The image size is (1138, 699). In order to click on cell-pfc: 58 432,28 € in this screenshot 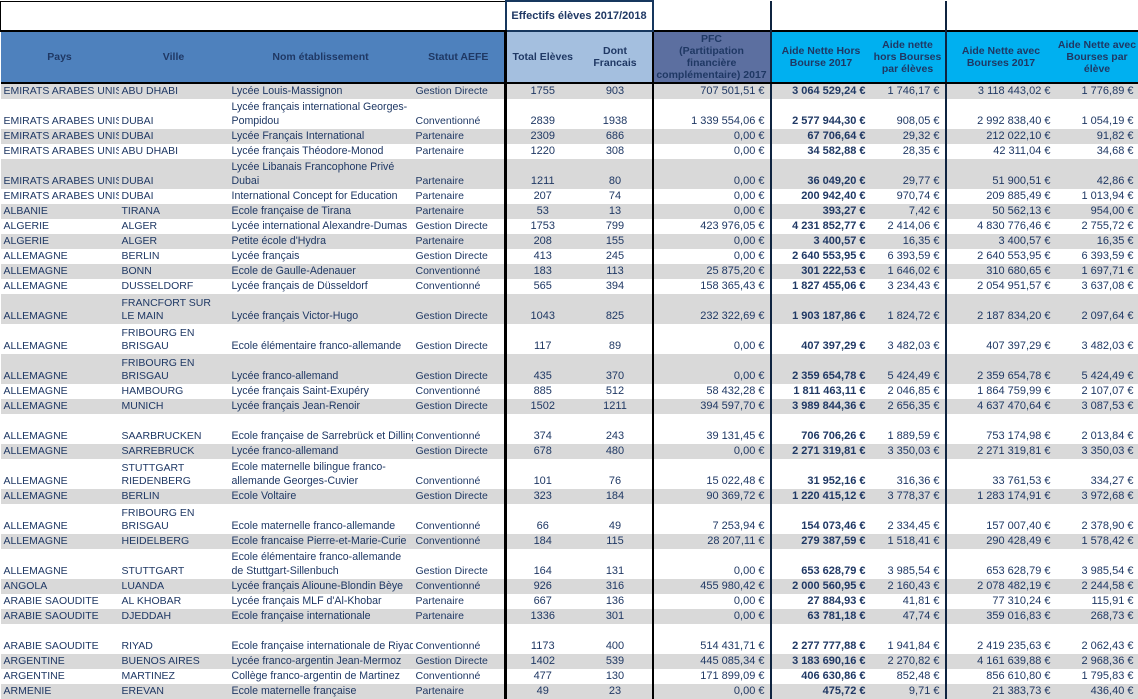, I will do `click(711, 391)`.